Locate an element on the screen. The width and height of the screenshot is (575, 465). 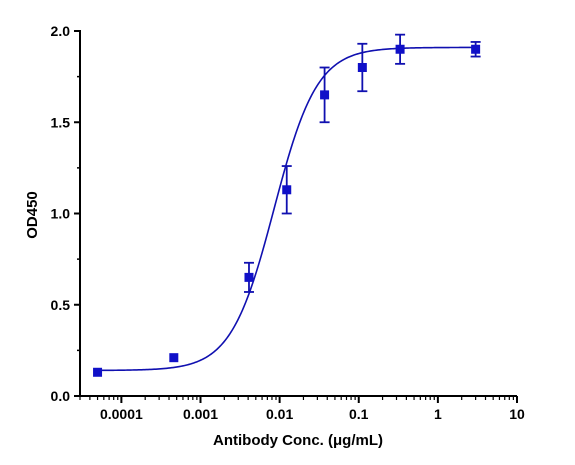
y-tick-label: 1.5 is located at coordinates (61, 122).